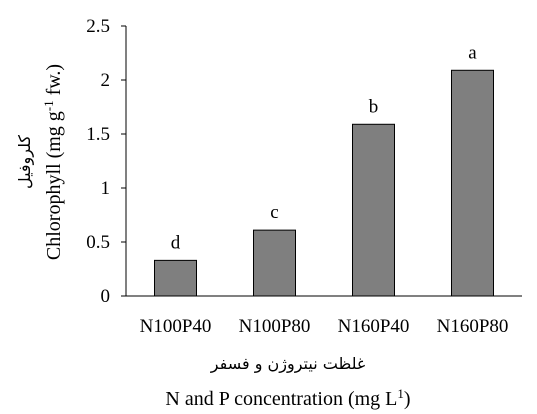  Describe the element at coordinates (98, 134) in the screenshot. I see `y-tick-label: 1.5` at that location.